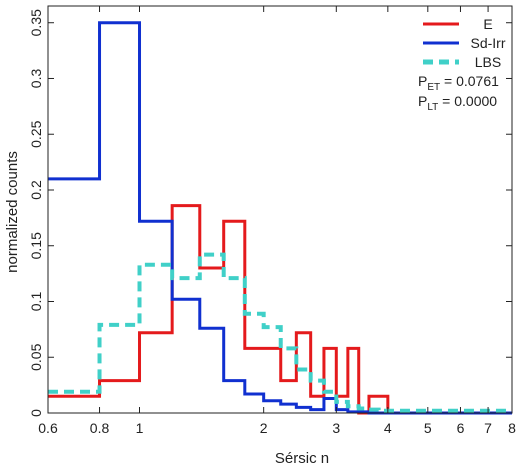 The height and width of the screenshot is (471, 520). What do you see at coordinates (512, 428) in the screenshot?
I see `x-tick-label: 8` at bounding box center [512, 428].